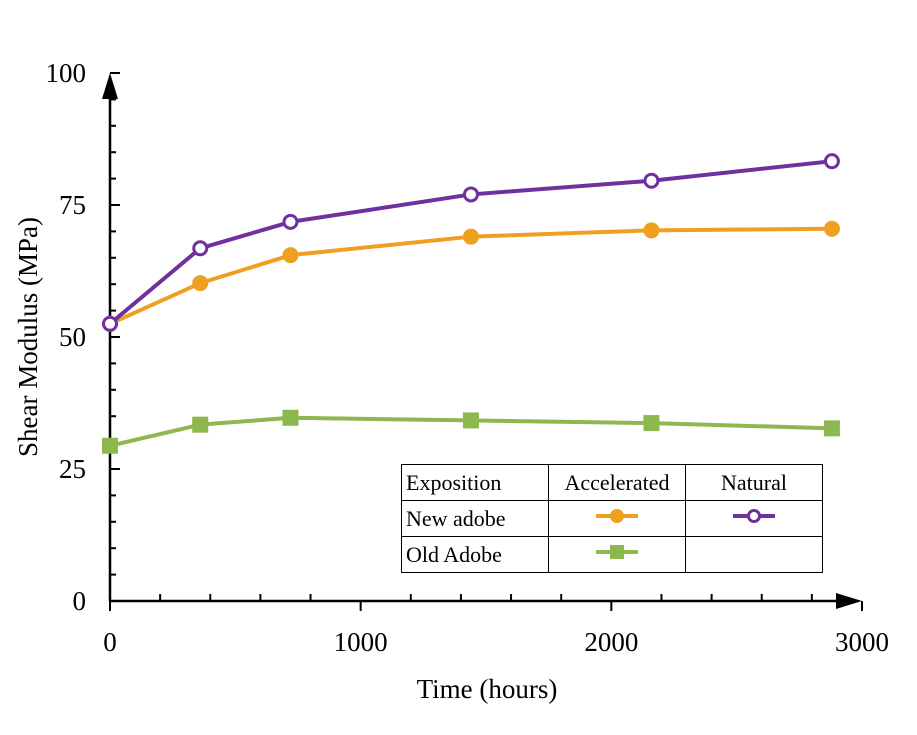 Image resolution: width=917 pixels, height=735 pixels. I want to click on legend-header-accelerated: Accelerated, so click(617, 482).